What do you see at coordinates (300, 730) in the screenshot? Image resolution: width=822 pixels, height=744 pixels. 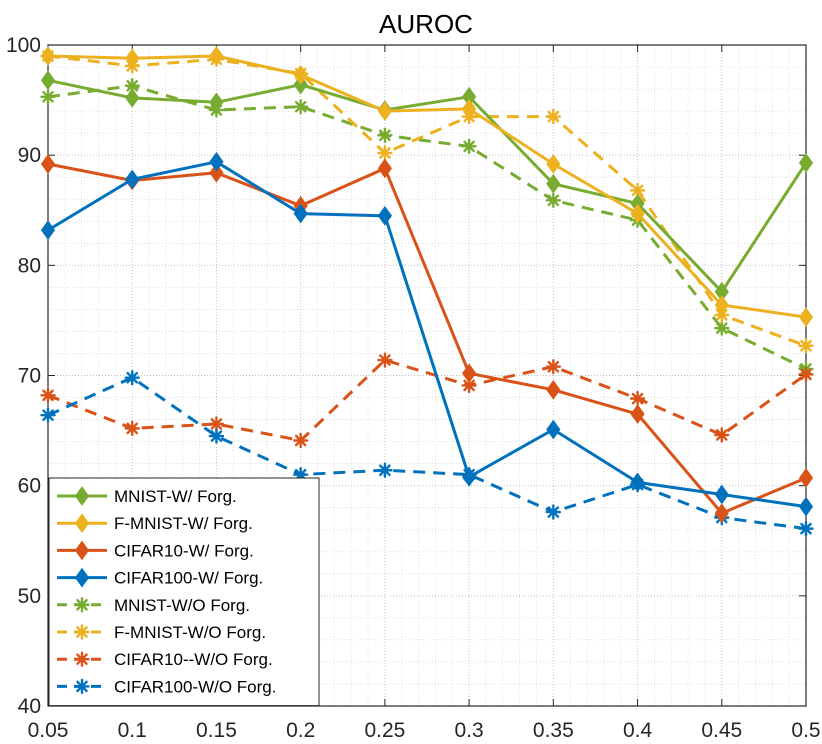 I see `x-tick-label: 0.2` at bounding box center [300, 730].